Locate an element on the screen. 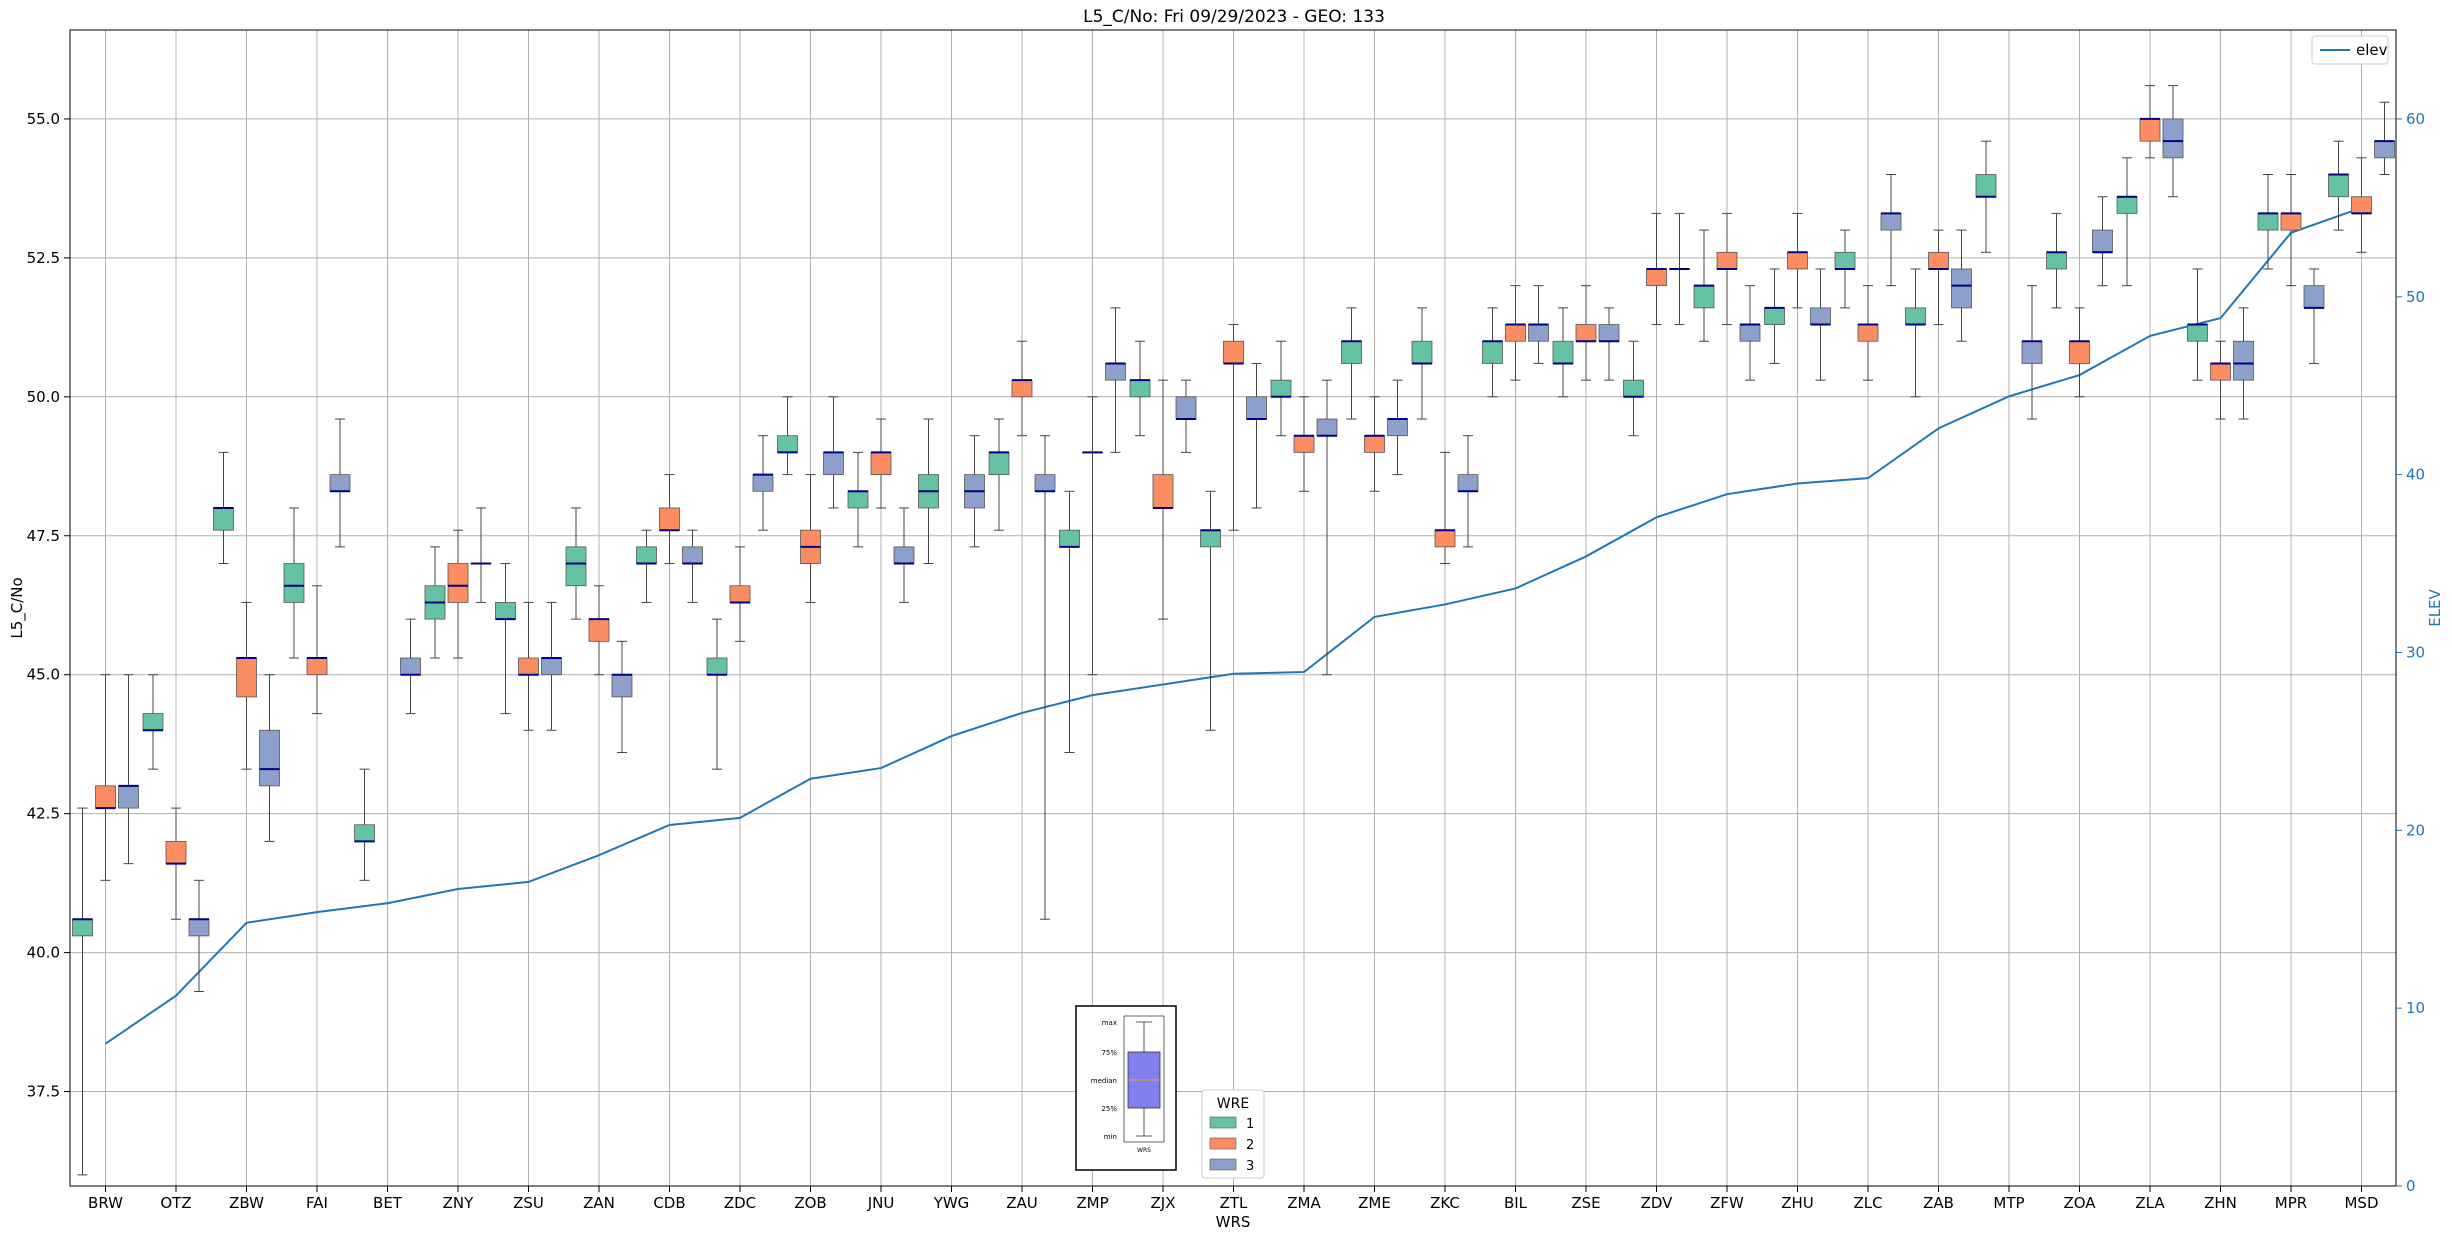  box-ZLA-wre3 is located at coordinates (2173, 141).